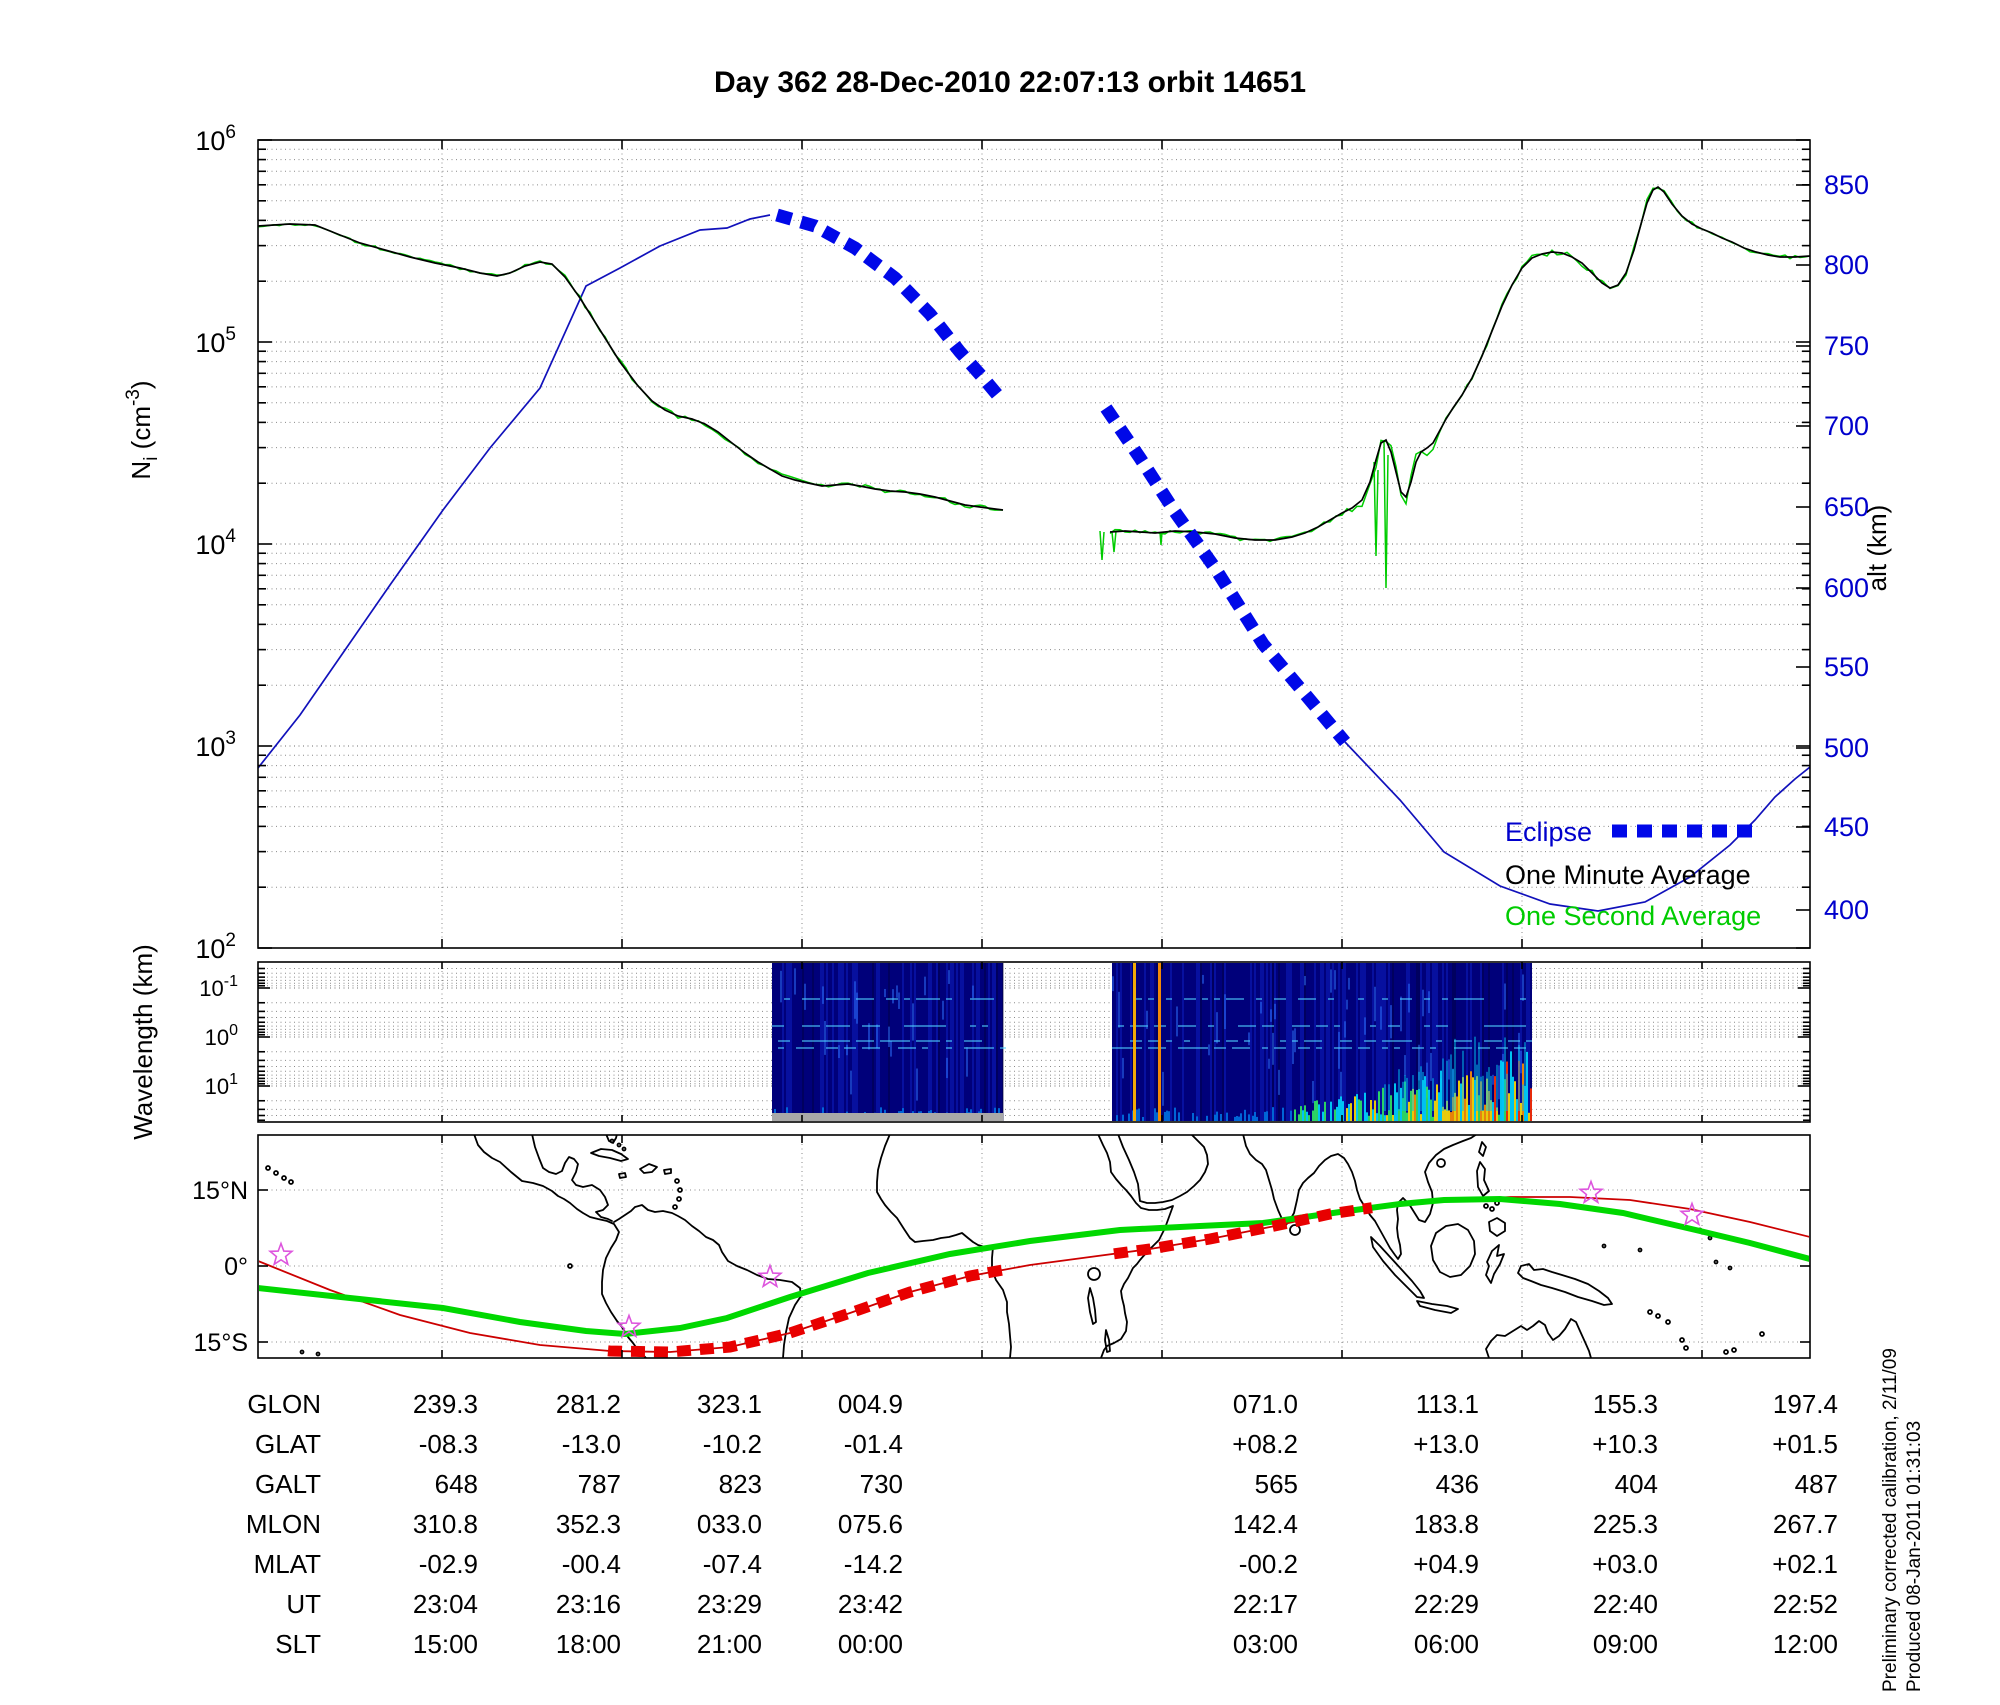 Image resolution: width=2000 pixels, height=1705 pixels. What do you see at coordinates (870, 1404) in the screenshot?
I see `table-cell: 004.9` at bounding box center [870, 1404].